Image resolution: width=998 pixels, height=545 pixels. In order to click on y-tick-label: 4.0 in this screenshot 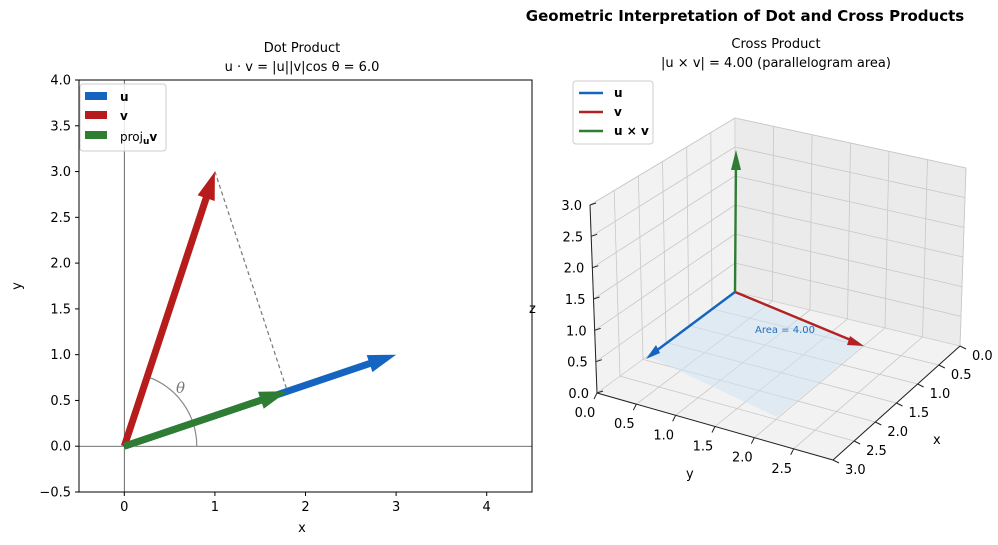, I will do `click(60, 81)`.